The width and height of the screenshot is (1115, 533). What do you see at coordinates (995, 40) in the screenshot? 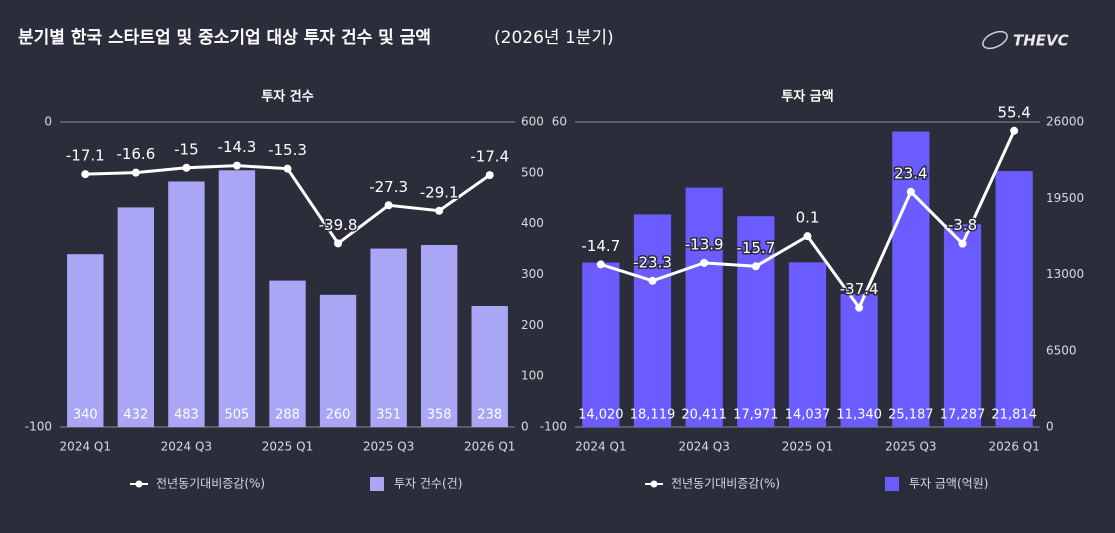
I see `logo-icon` at bounding box center [995, 40].